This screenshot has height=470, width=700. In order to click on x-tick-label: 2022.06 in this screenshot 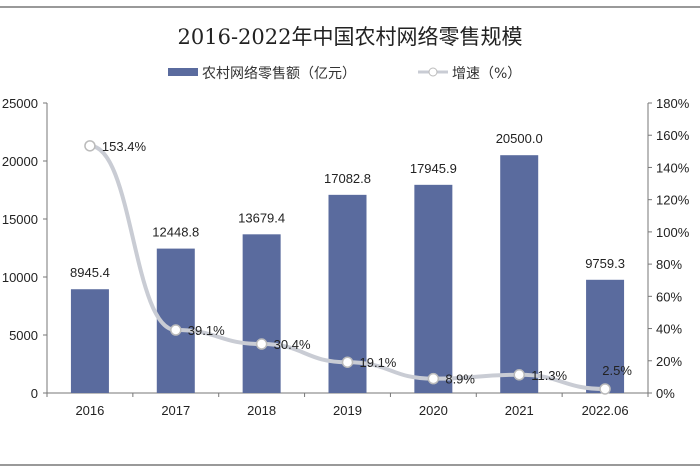, I will do `click(605, 410)`.